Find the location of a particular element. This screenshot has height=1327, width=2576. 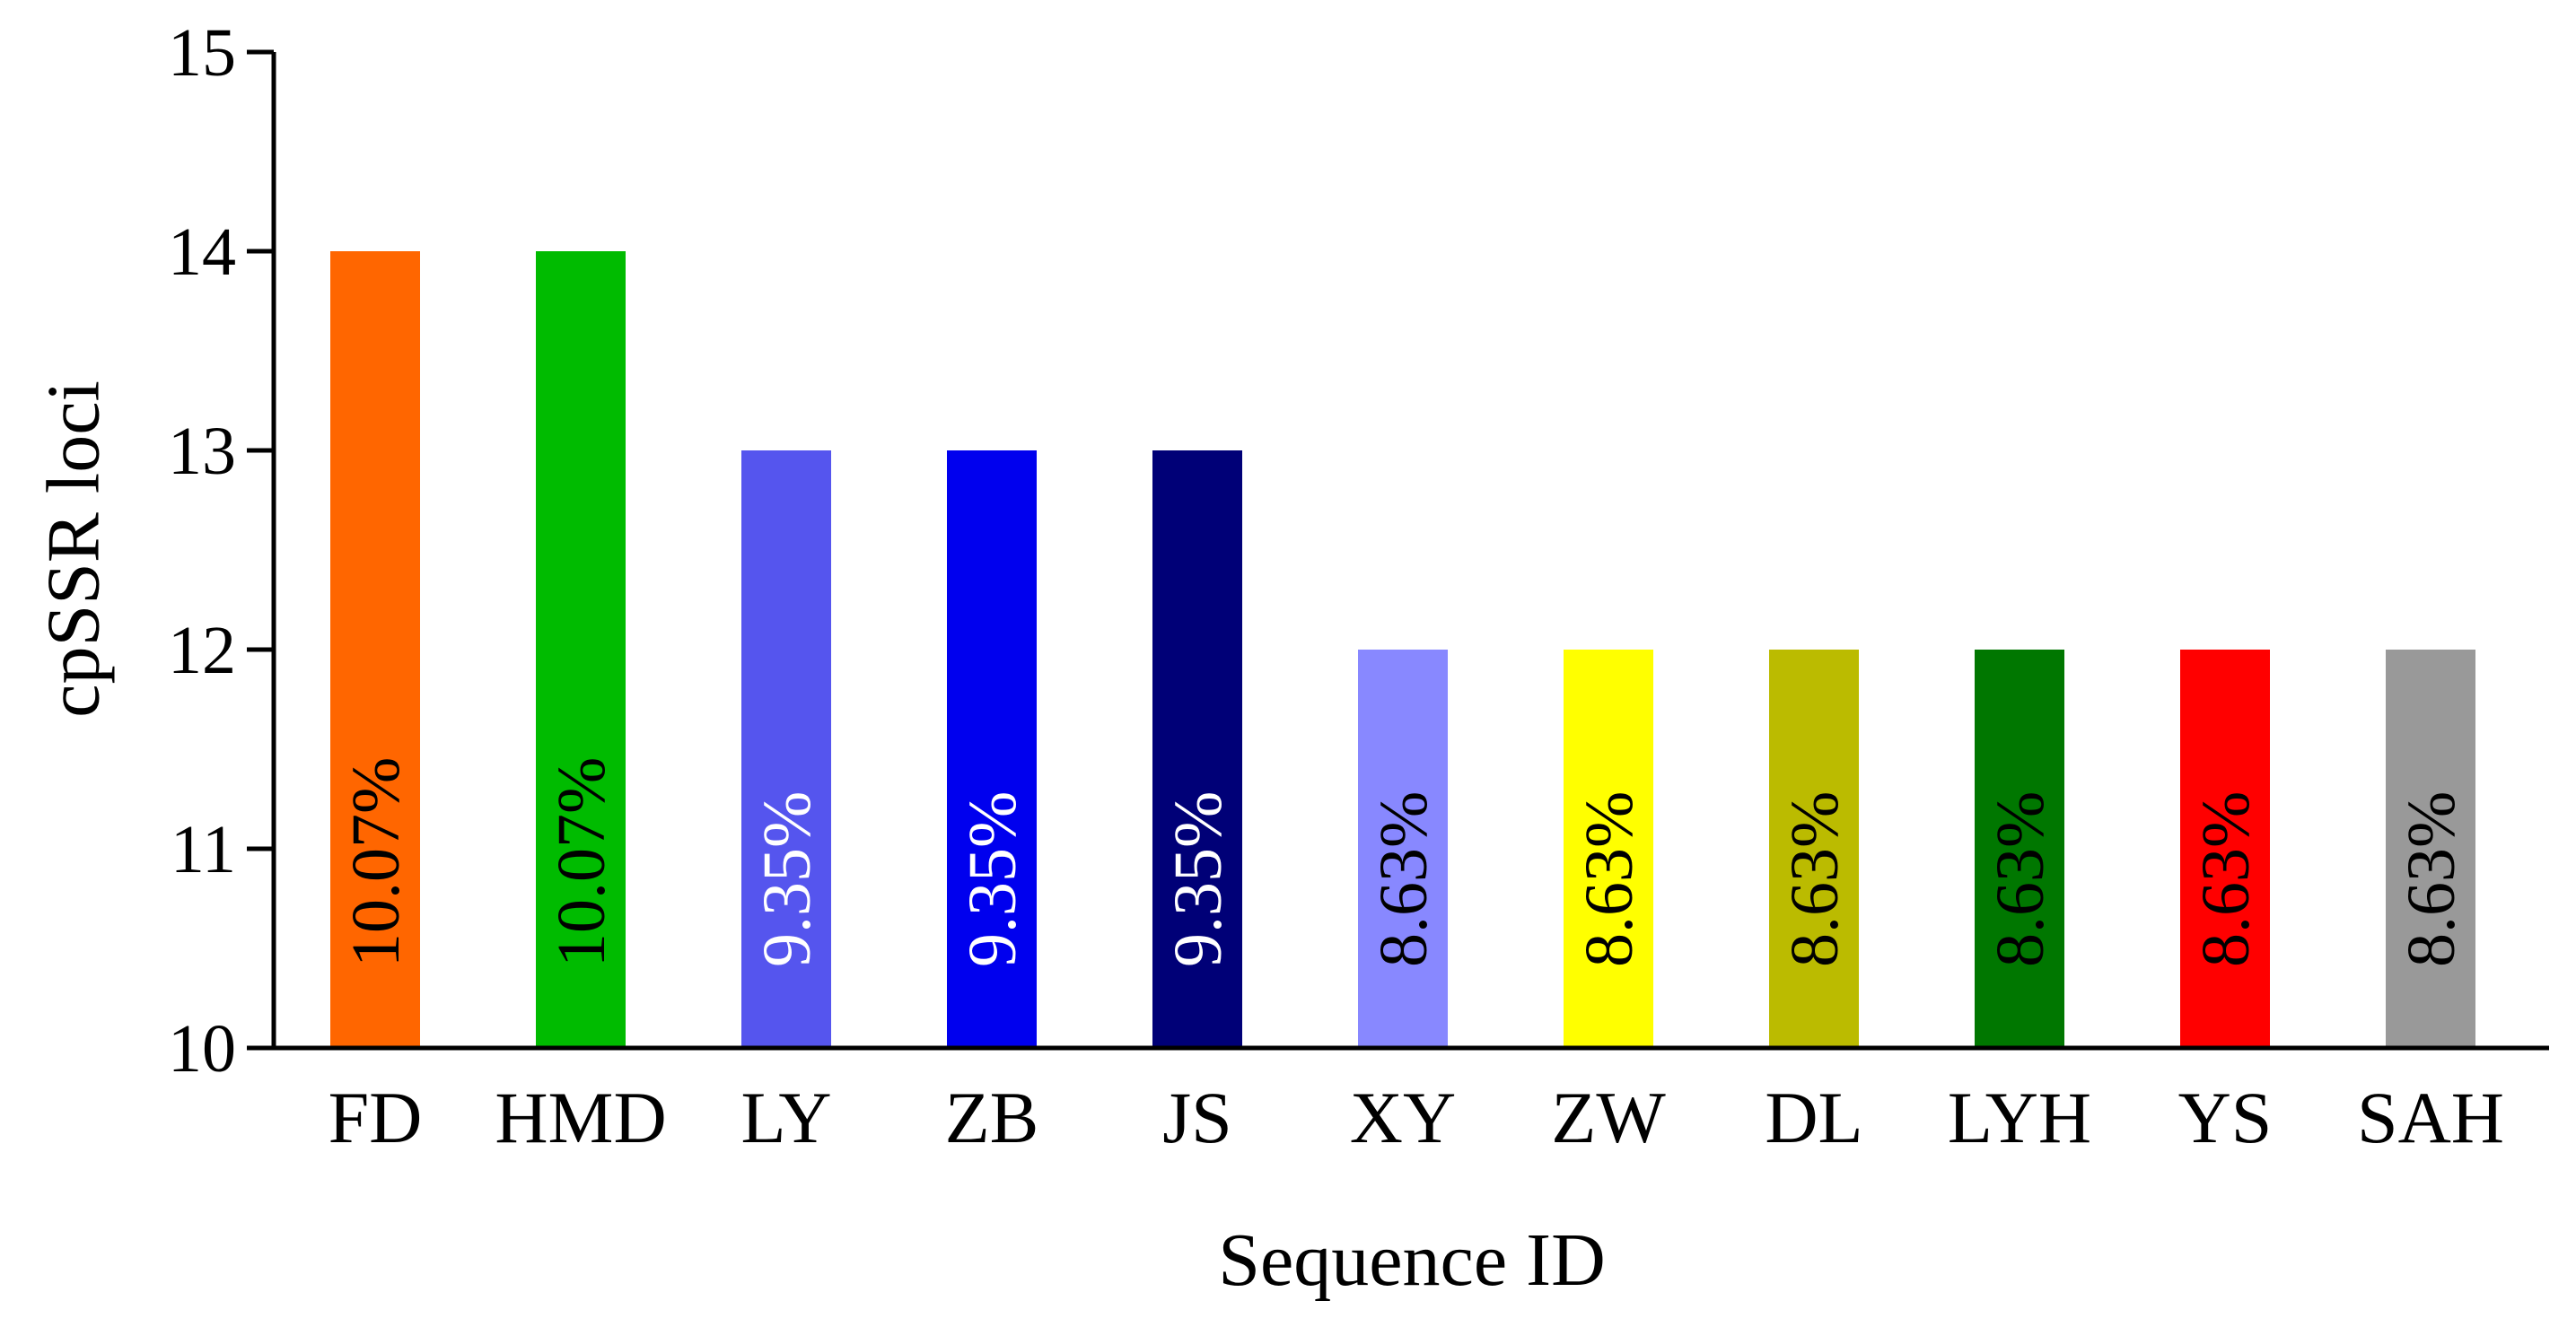

y-tick-label: 13 is located at coordinates (202, 451).